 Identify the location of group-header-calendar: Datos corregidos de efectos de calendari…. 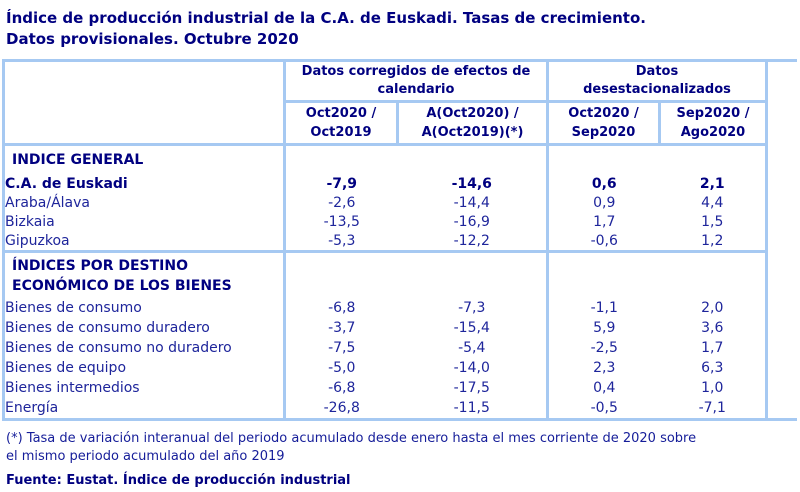
(416, 81).